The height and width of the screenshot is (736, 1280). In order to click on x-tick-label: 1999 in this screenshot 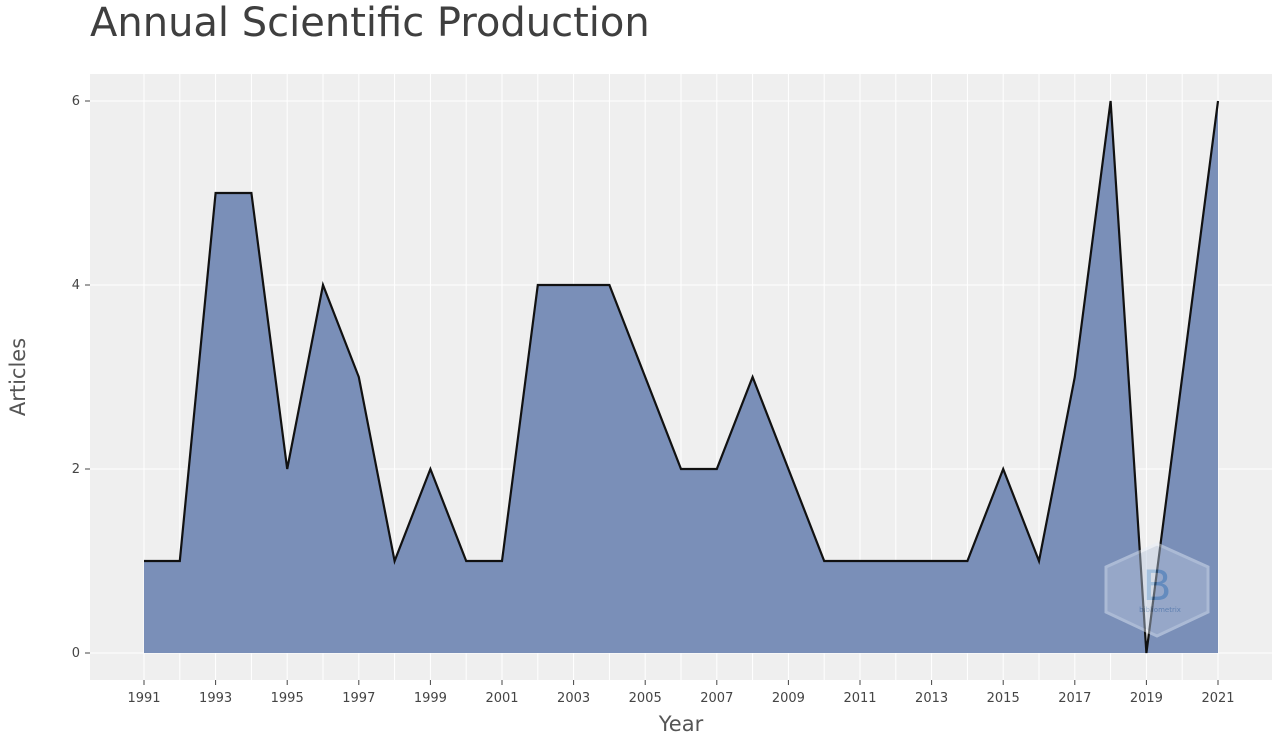, I will do `click(430, 698)`.